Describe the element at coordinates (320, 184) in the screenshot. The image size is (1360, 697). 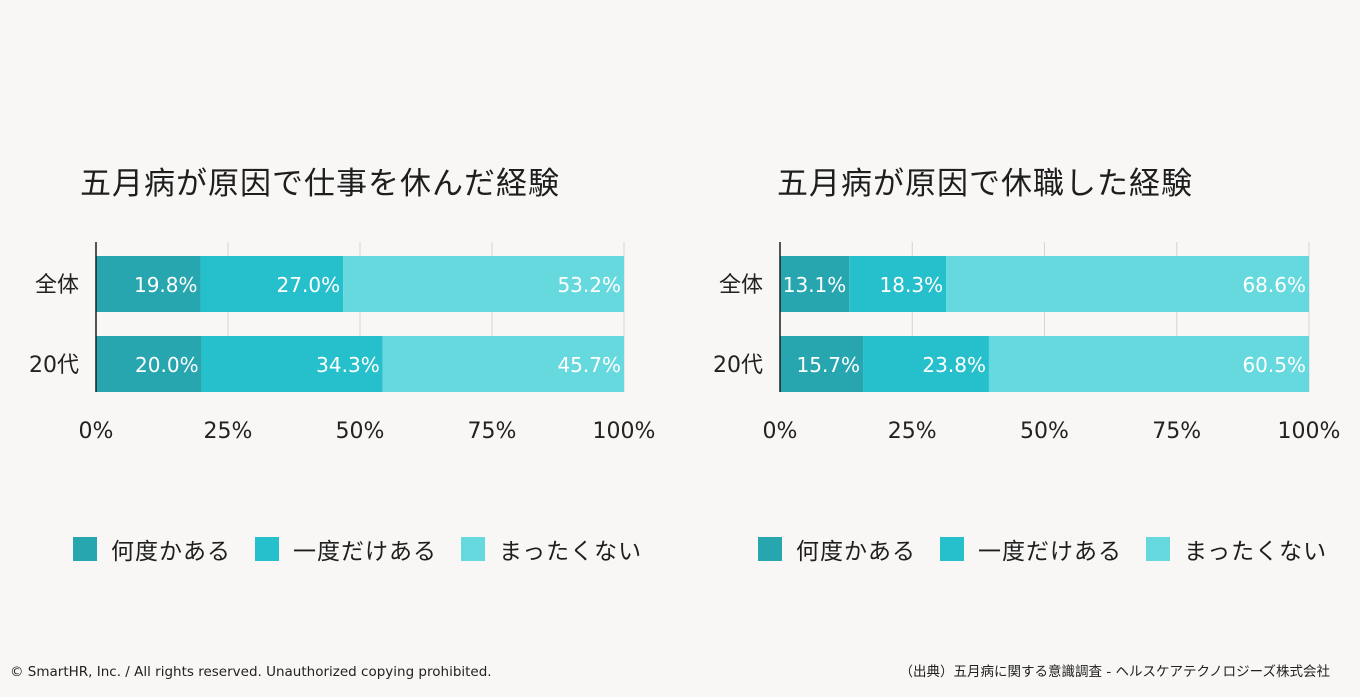
I see `chart-title: 五月病が原因で仕事を休んだ経験` at that location.